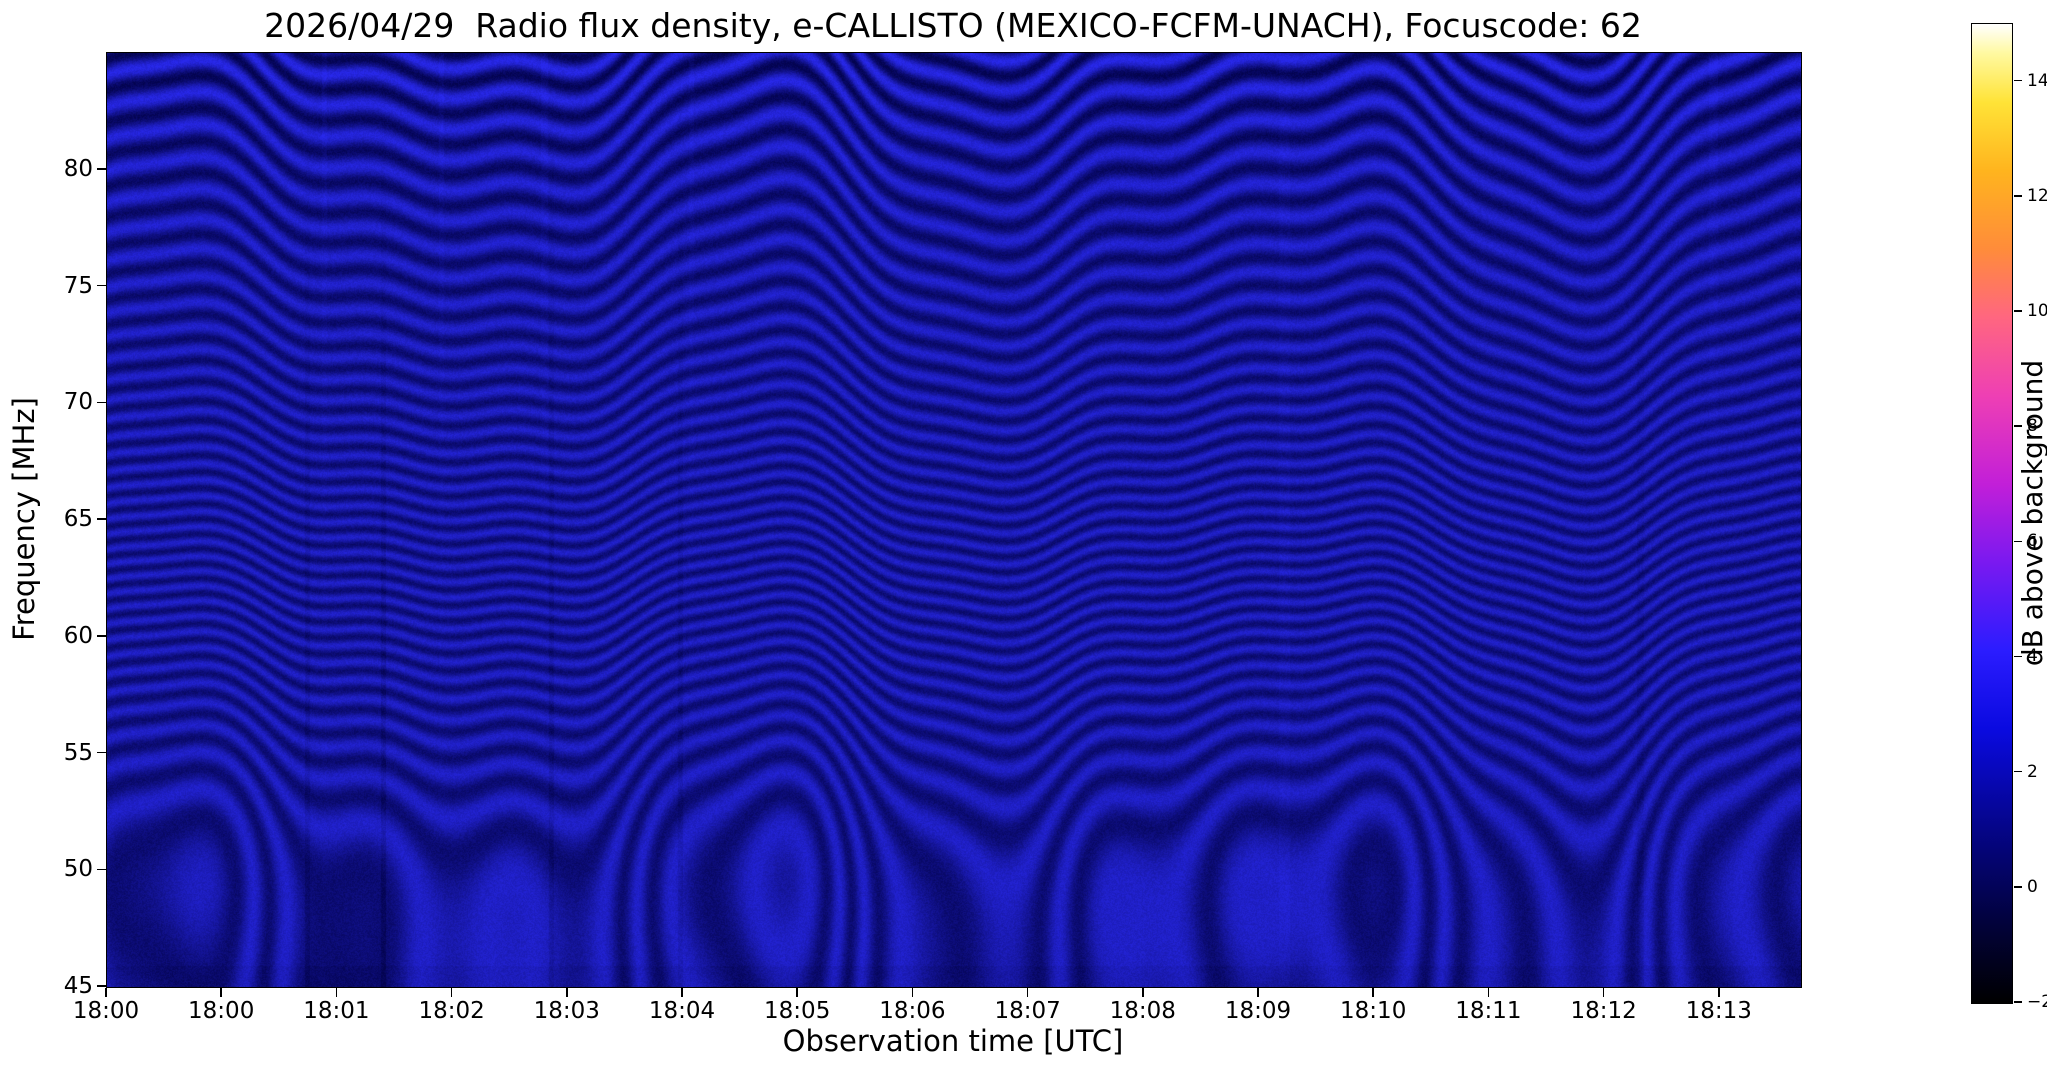 The image size is (2047, 1067). What do you see at coordinates (2031, 513) in the screenshot?
I see `colorbar-label: dB above background` at bounding box center [2031, 513].